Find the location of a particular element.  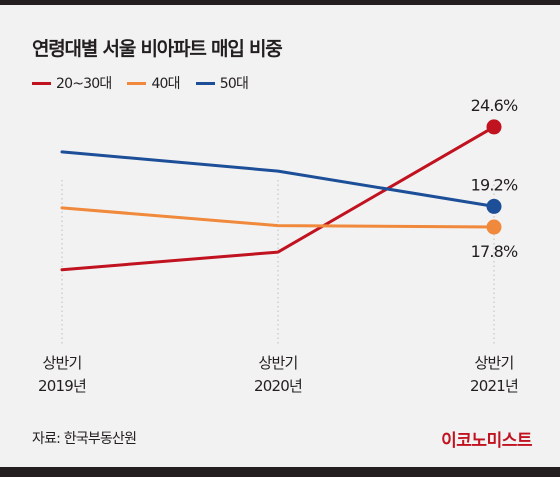

x-tick-label: 2020년 is located at coordinates (278, 386).